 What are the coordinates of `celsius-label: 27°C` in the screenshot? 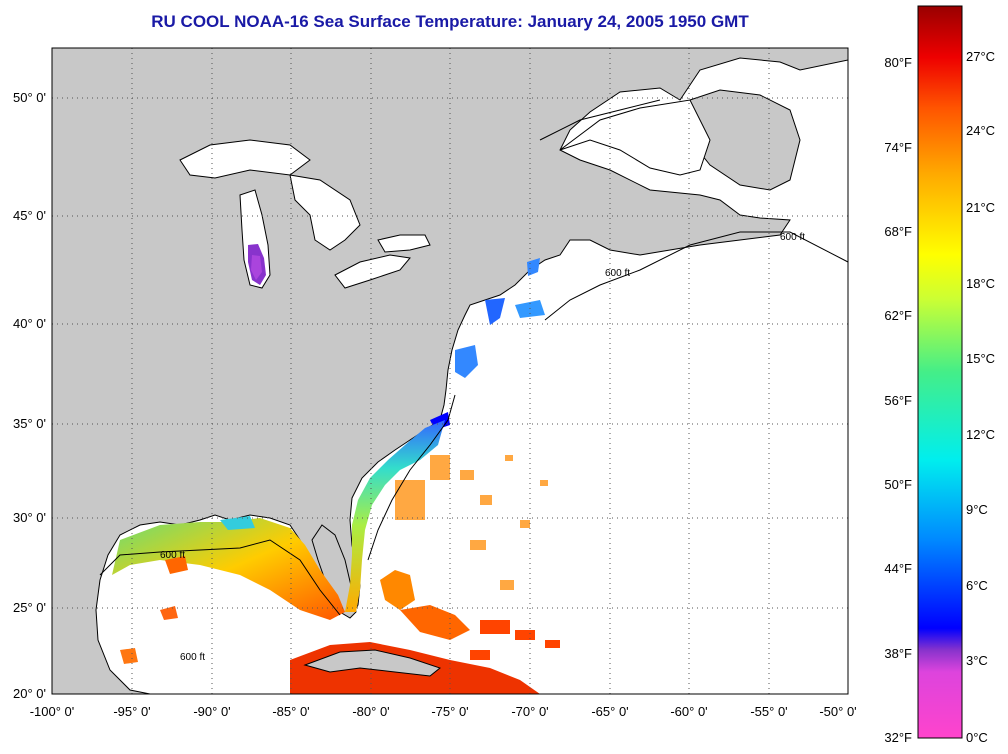 It's located at (980, 56).